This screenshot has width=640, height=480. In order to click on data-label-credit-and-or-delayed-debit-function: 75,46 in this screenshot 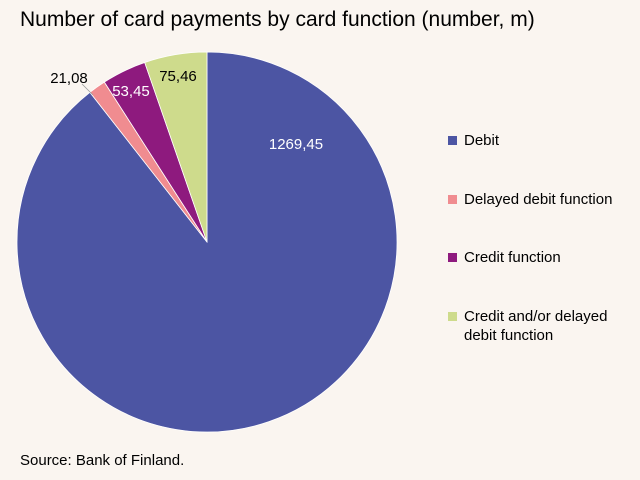, I will do `click(178, 76)`.